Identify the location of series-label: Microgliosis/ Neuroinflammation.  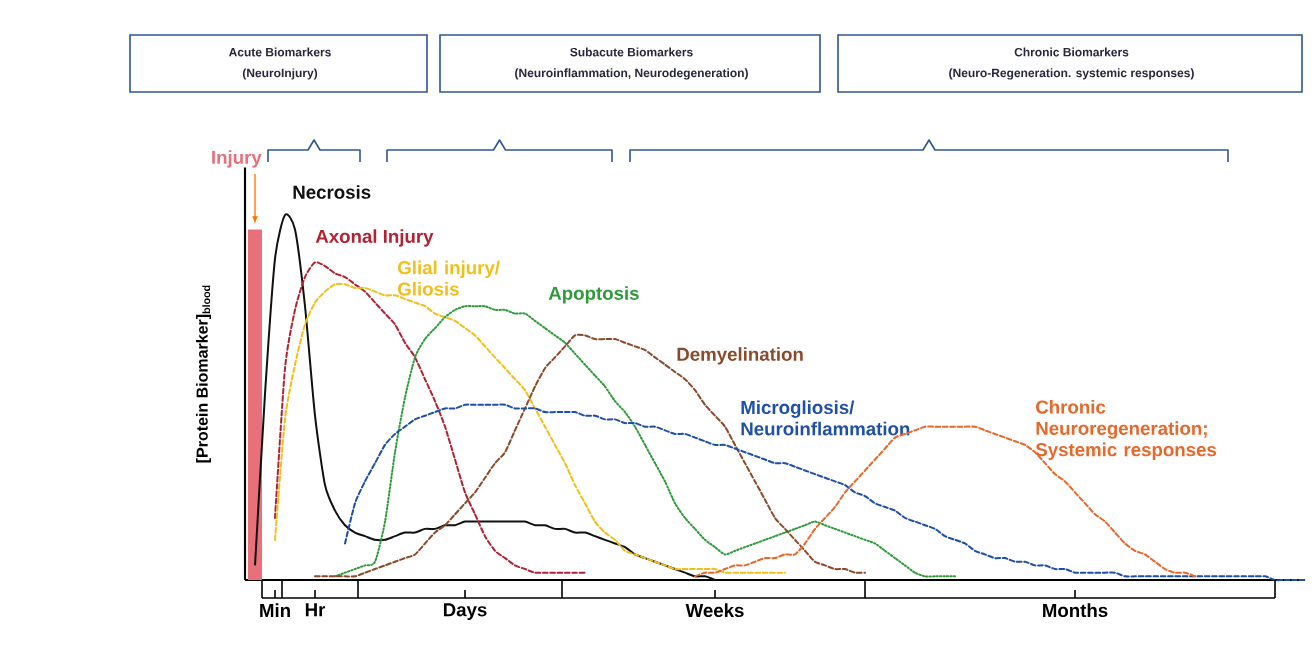
(825, 418).